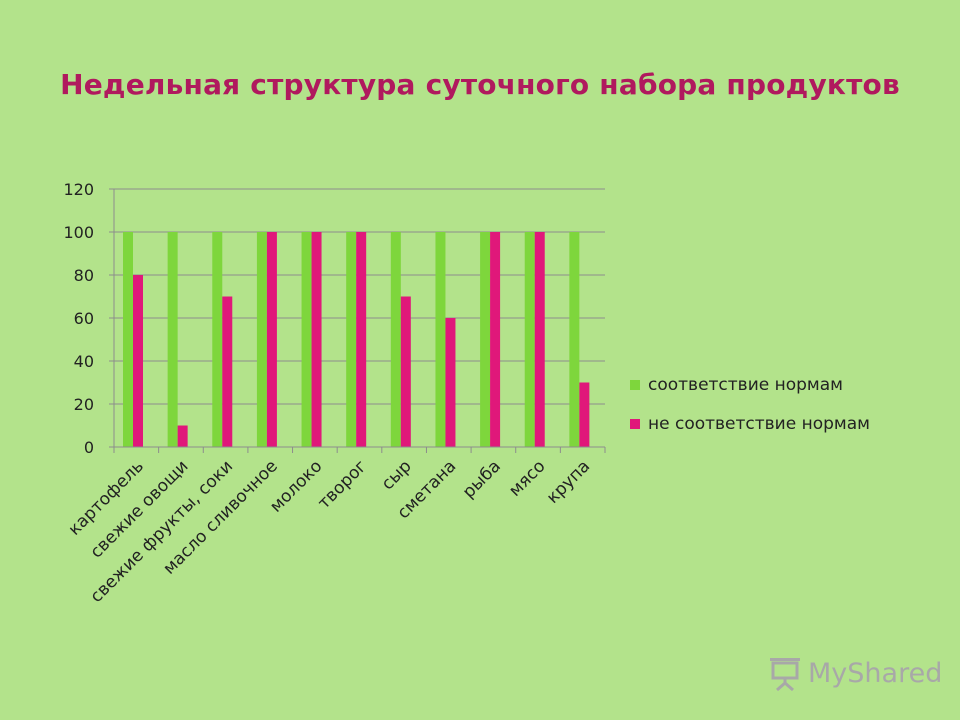 The width and height of the screenshot is (960, 720). I want to click on y-tick-label: 40, so click(84, 361).